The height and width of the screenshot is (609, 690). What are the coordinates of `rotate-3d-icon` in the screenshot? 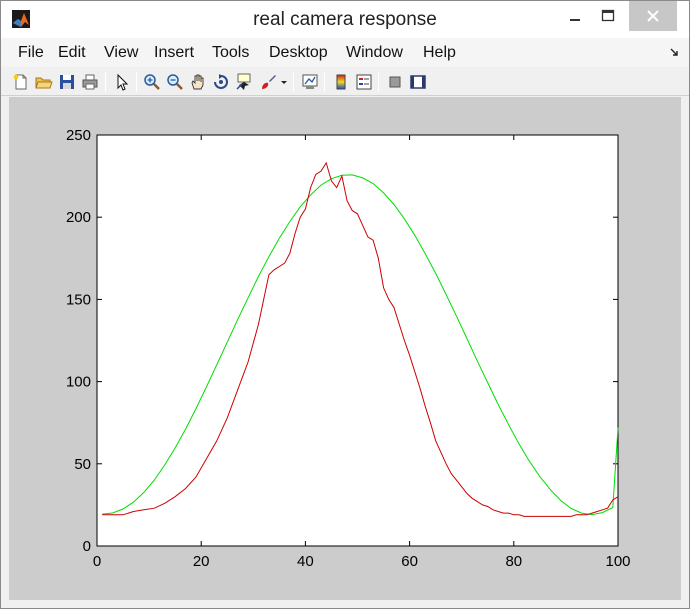 It's located at (221, 81).